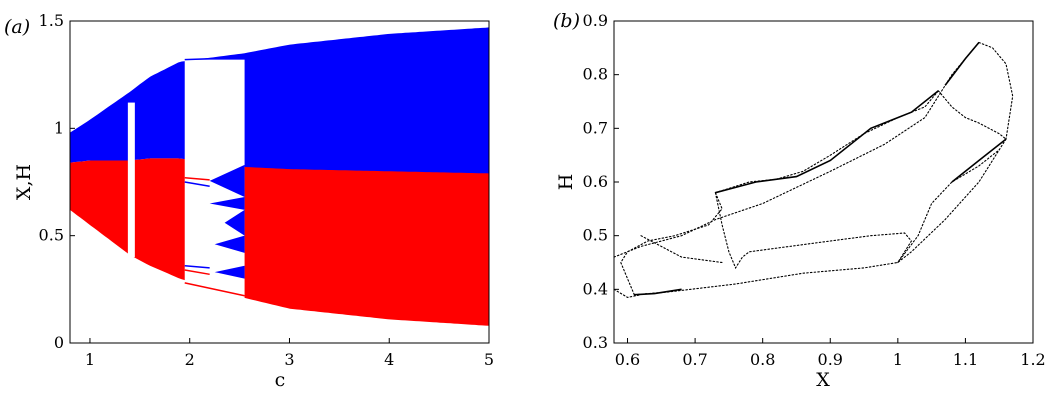  Describe the element at coordinates (595, 342) in the screenshot. I see `y-tick-label: 0.3` at that location.